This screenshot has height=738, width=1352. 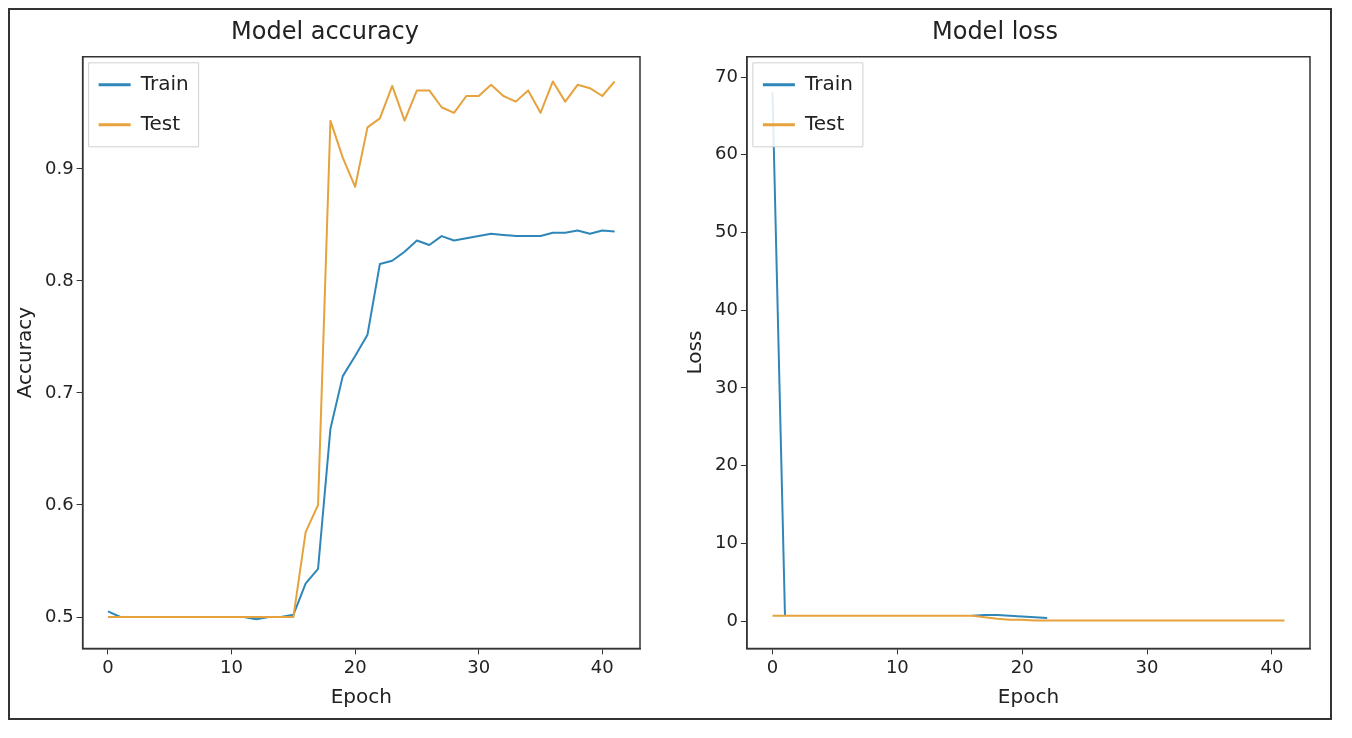 What do you see at coordinates (59, 167) in the screenshot?
I see `y-tick-label: 0.9` at bounding box center [59, 167].